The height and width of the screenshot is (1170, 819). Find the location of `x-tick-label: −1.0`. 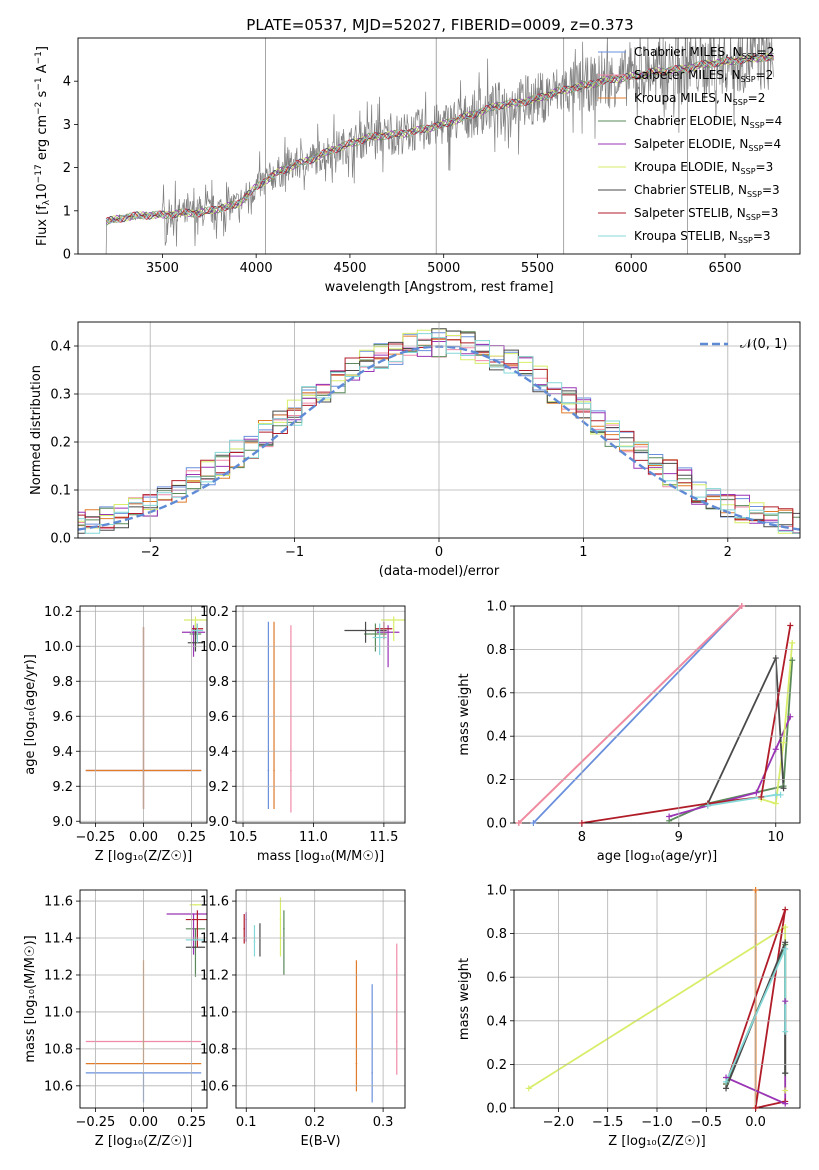

x-tick-label: −1.0 is located at coordinates (657, 1122).